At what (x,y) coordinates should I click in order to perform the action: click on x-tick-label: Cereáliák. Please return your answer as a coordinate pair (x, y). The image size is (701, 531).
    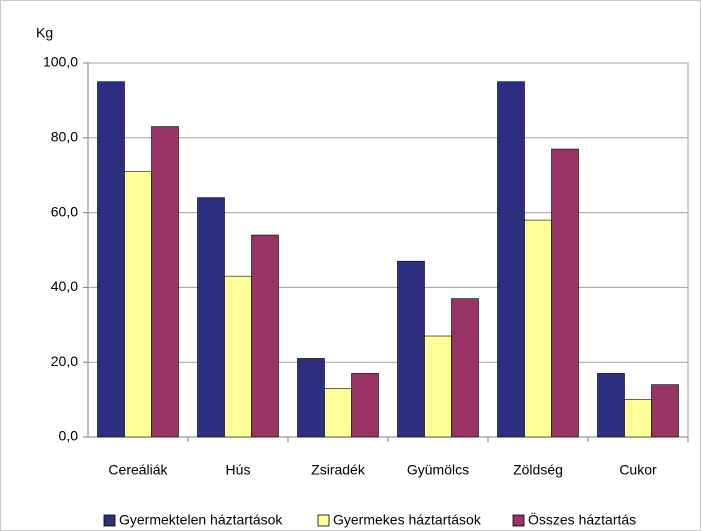
    Looking at the image, I should click on (138, 470).